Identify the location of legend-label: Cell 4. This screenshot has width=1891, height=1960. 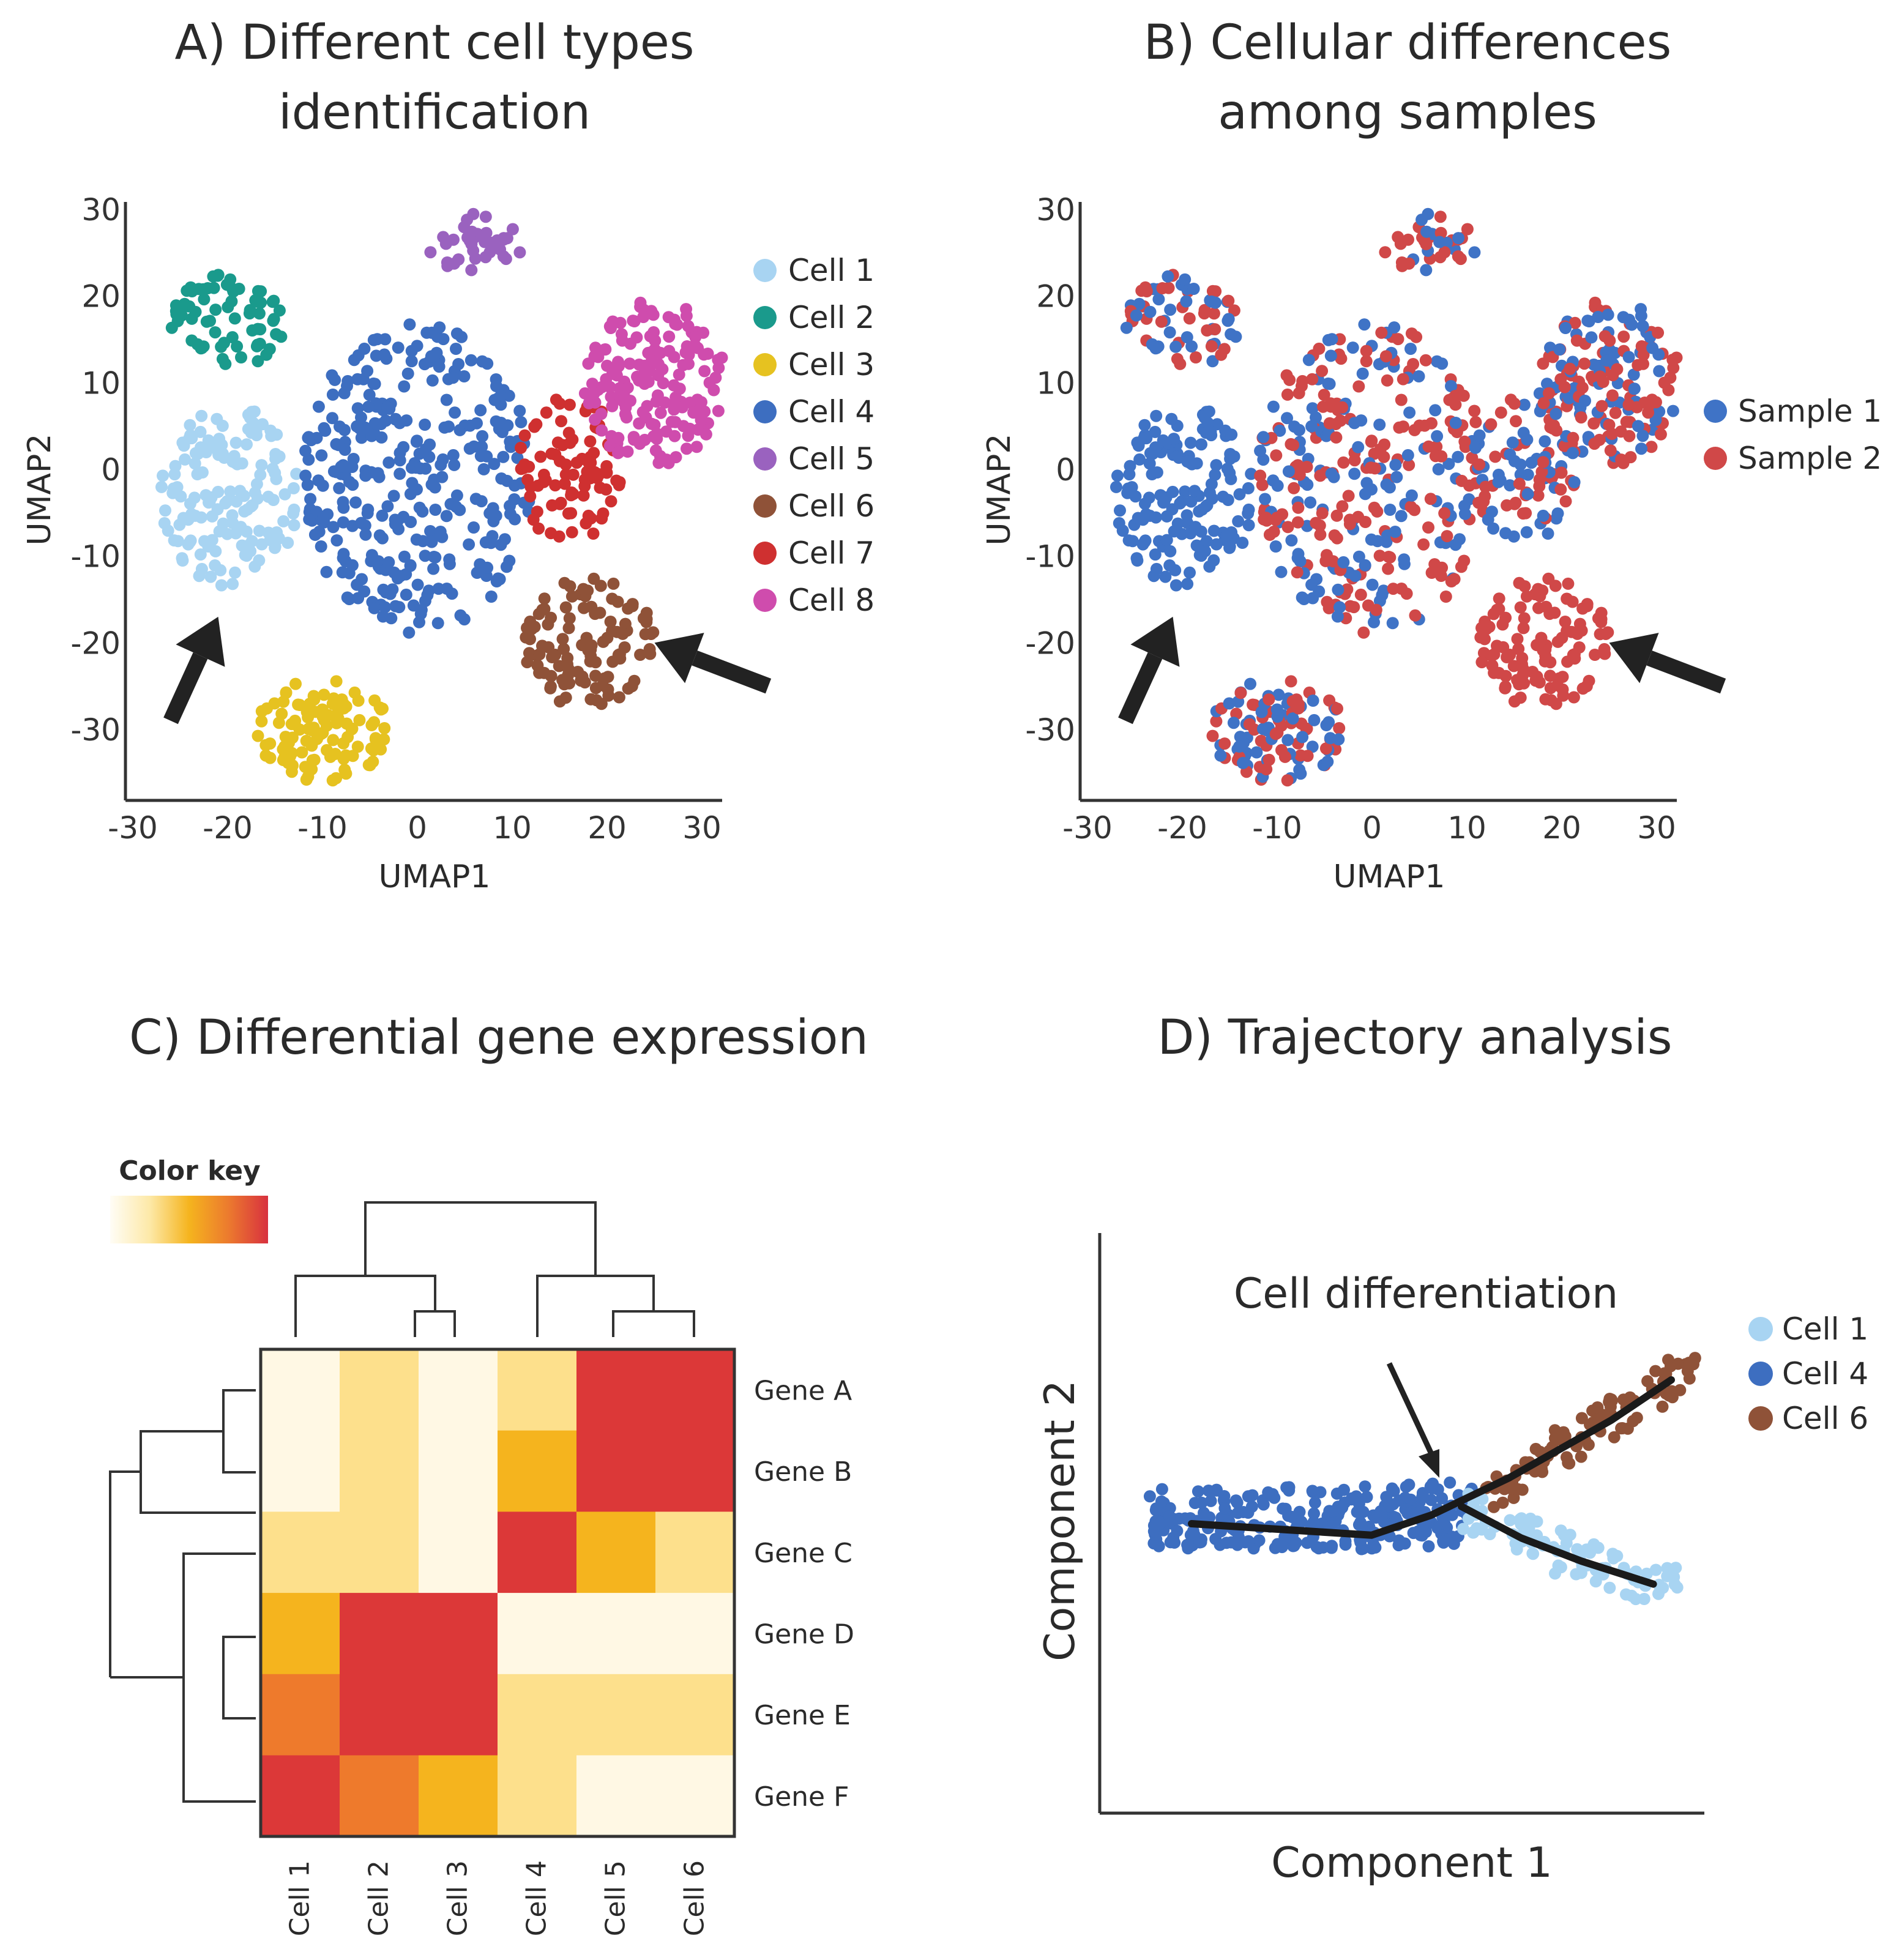
(1825, 1374).